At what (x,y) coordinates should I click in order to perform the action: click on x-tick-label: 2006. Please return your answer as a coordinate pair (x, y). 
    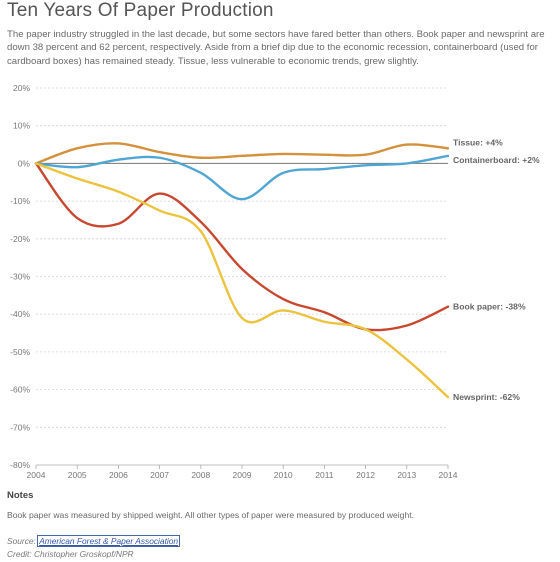
    Looking at the image, I should click on (118, 475).